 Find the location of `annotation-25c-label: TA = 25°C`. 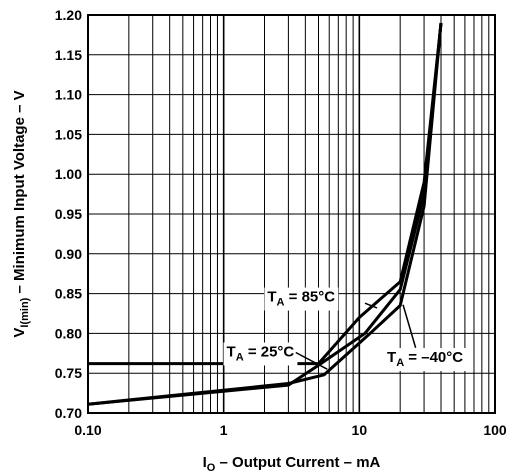

annotation-25c-label: TA = 25°C is located at coordinates (261, 353).